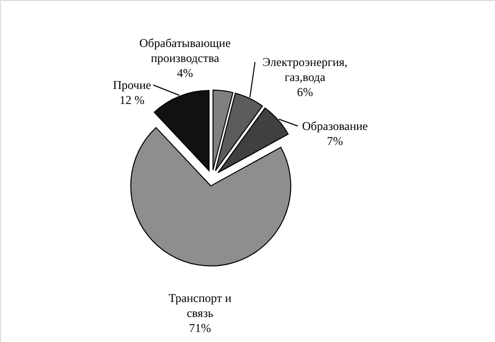  What do you see at coordinates (185, 73) in the screenshot?
I see `data-label: 4%` at bounding box center [185, 73].